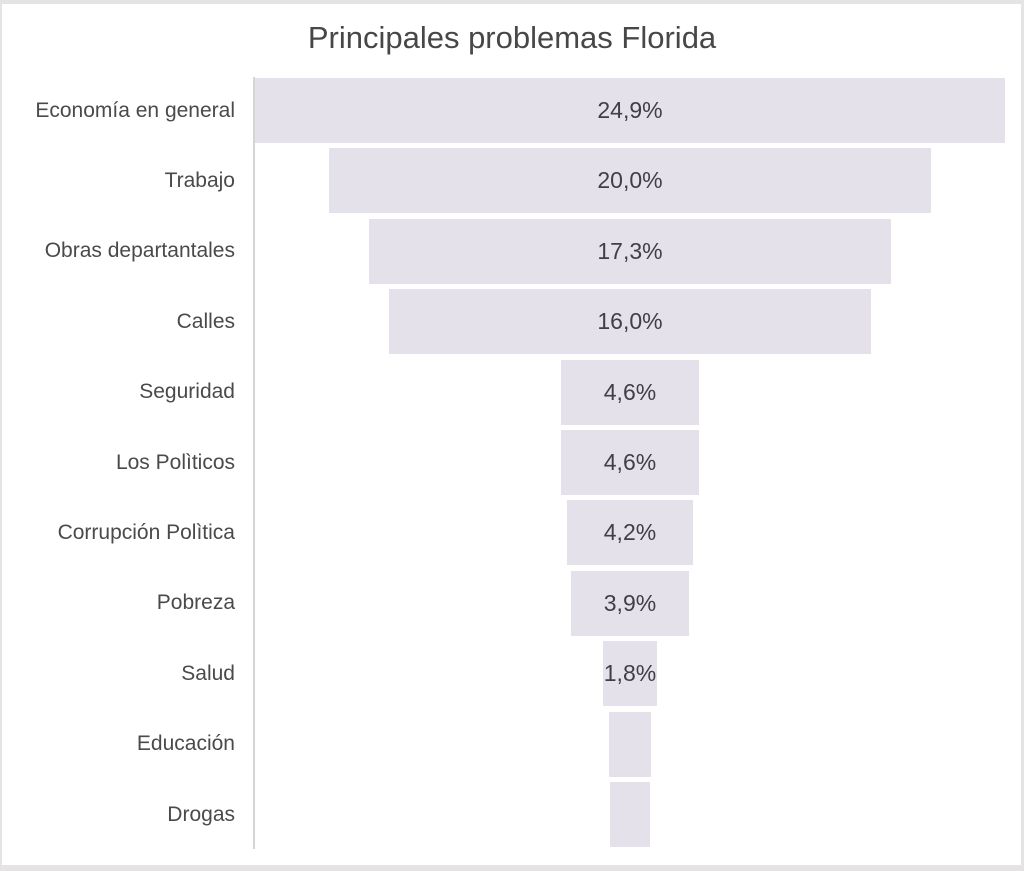 The width and height of the screenshot is (1024, 871). What do you see at coordinates (512, 37) in the screenshot?
I see `chart-title: Principales problemas Florida` at bounding box center [512, 37].